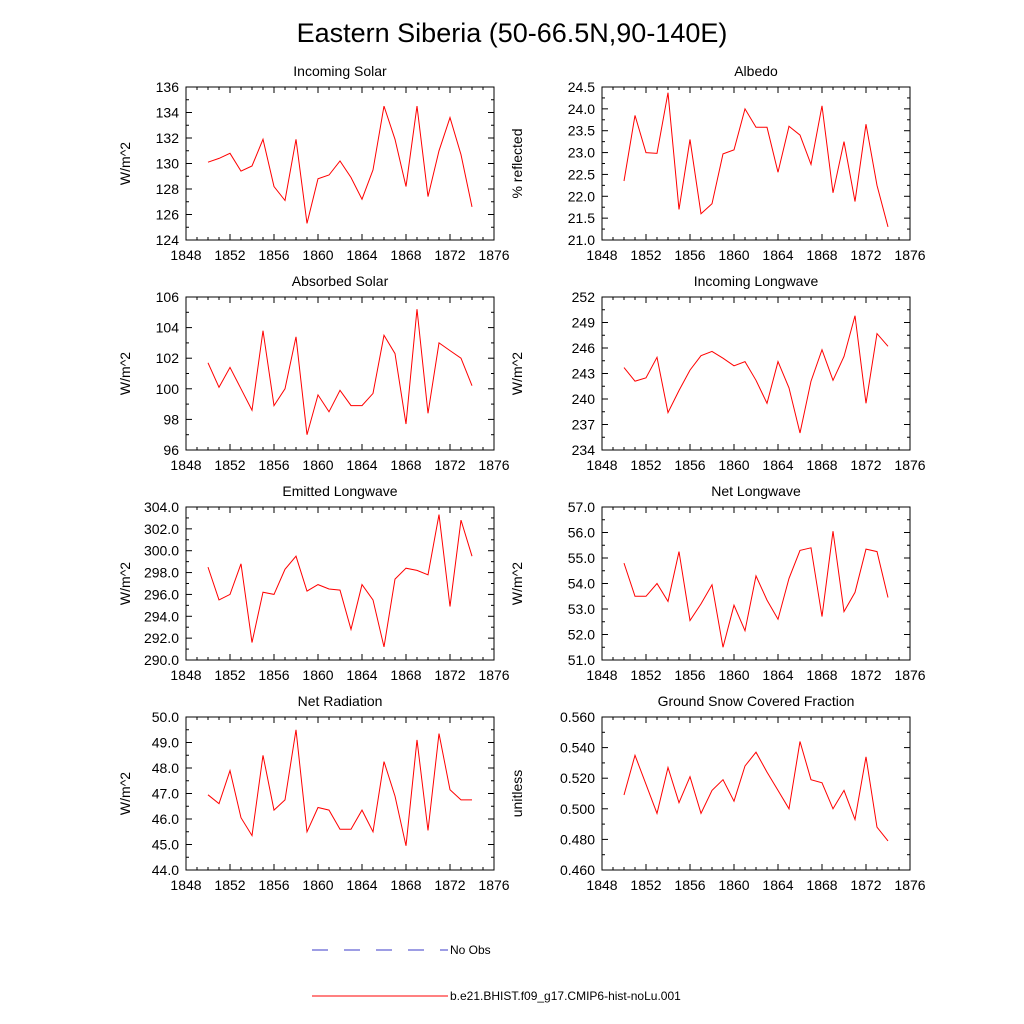  Describe the element at coordinates (512, 33) in the screenshot. I see `figure-title: Eastern Siberia (50-66.5N,90-140E)` at that location.